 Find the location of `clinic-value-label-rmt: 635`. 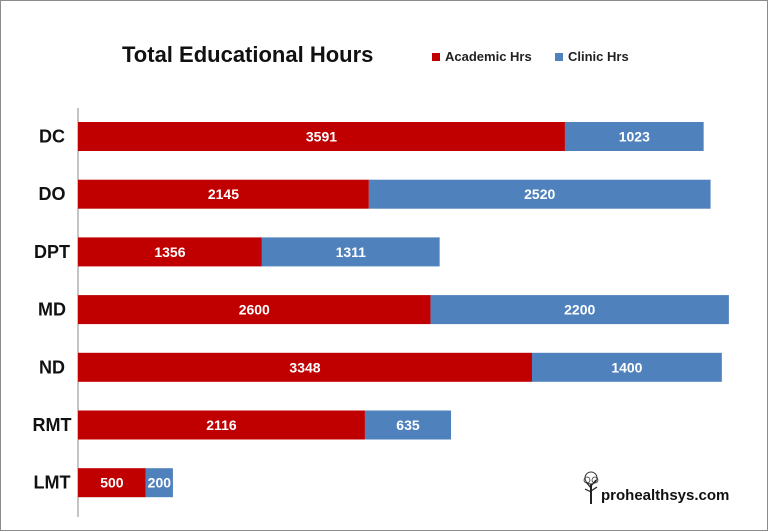

clinic-value-label-rmt: 635 is located at coordinates (408, 425).